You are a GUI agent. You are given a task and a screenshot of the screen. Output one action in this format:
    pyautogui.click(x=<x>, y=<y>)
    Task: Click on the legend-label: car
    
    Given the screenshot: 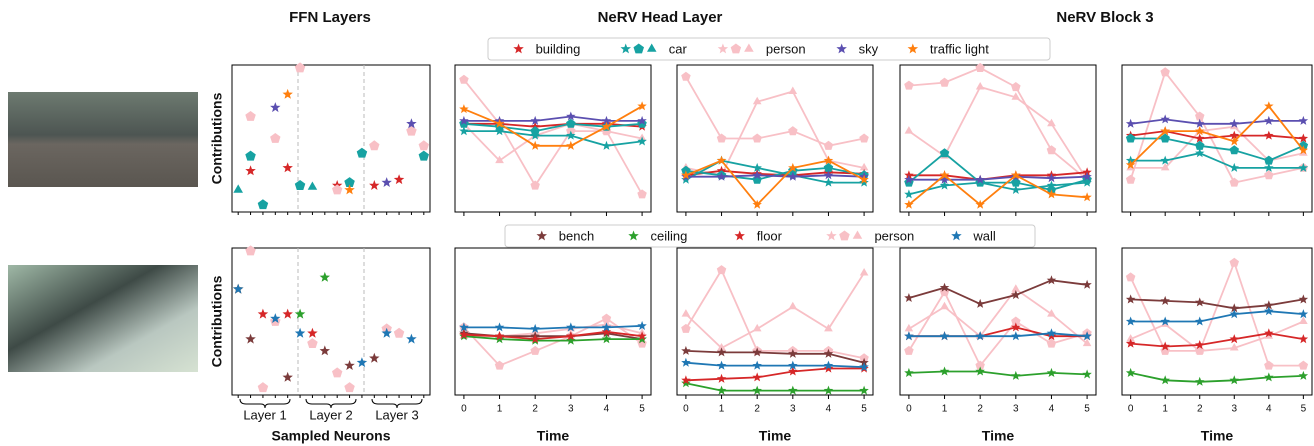 What is the action you would take?
    pyautogui.click(x=678, y=48)
    